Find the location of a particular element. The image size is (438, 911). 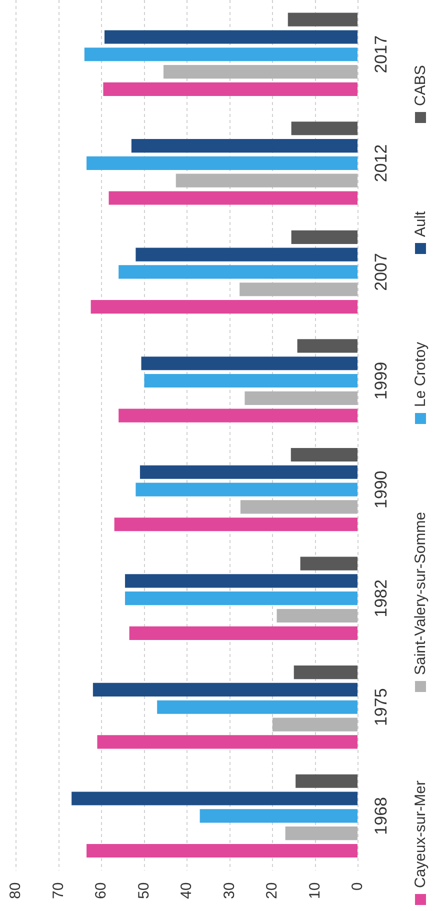

x-tick-label: 80 is located at coordinates (15, 891).